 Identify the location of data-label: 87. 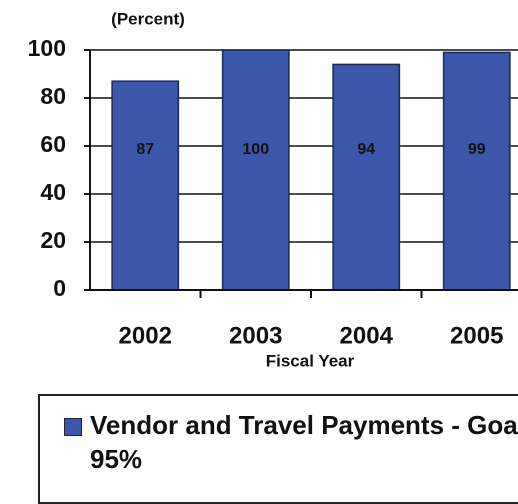
(145, 149).